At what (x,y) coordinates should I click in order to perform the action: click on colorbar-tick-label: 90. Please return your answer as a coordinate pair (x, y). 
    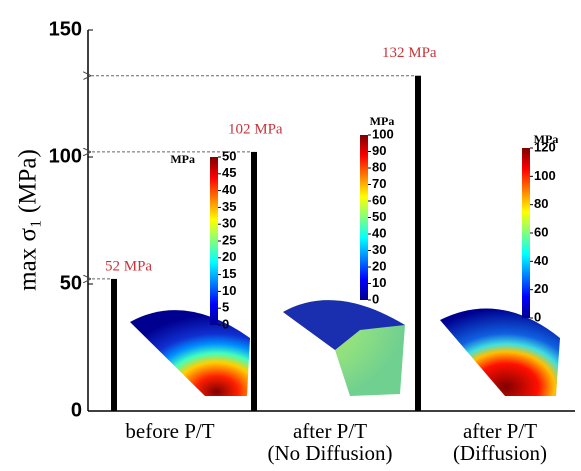
    Looking at the image, I should click on (379, 150).